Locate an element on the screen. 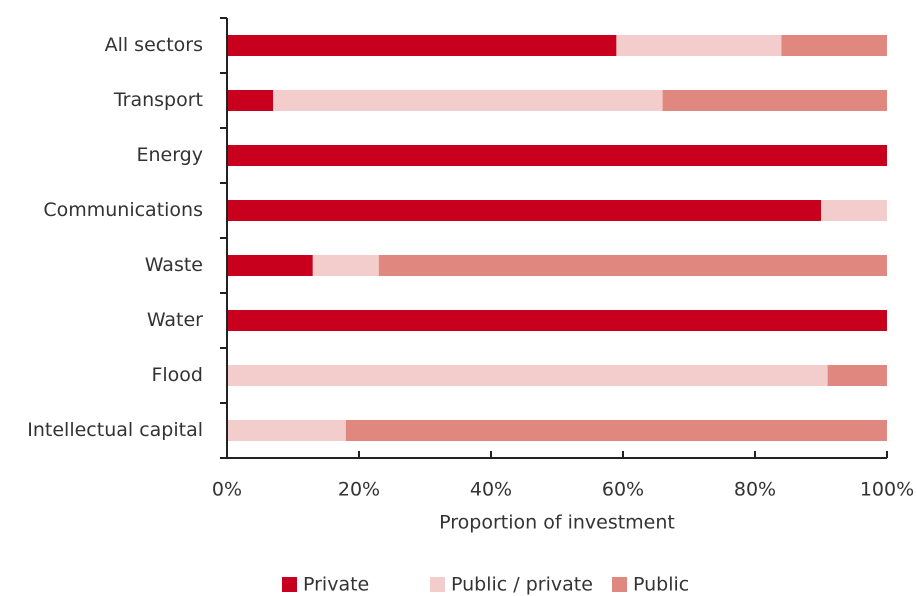 This screenshot has height=596, width=917. y-tick-label: All sectors is located at coordinates (154, 45).